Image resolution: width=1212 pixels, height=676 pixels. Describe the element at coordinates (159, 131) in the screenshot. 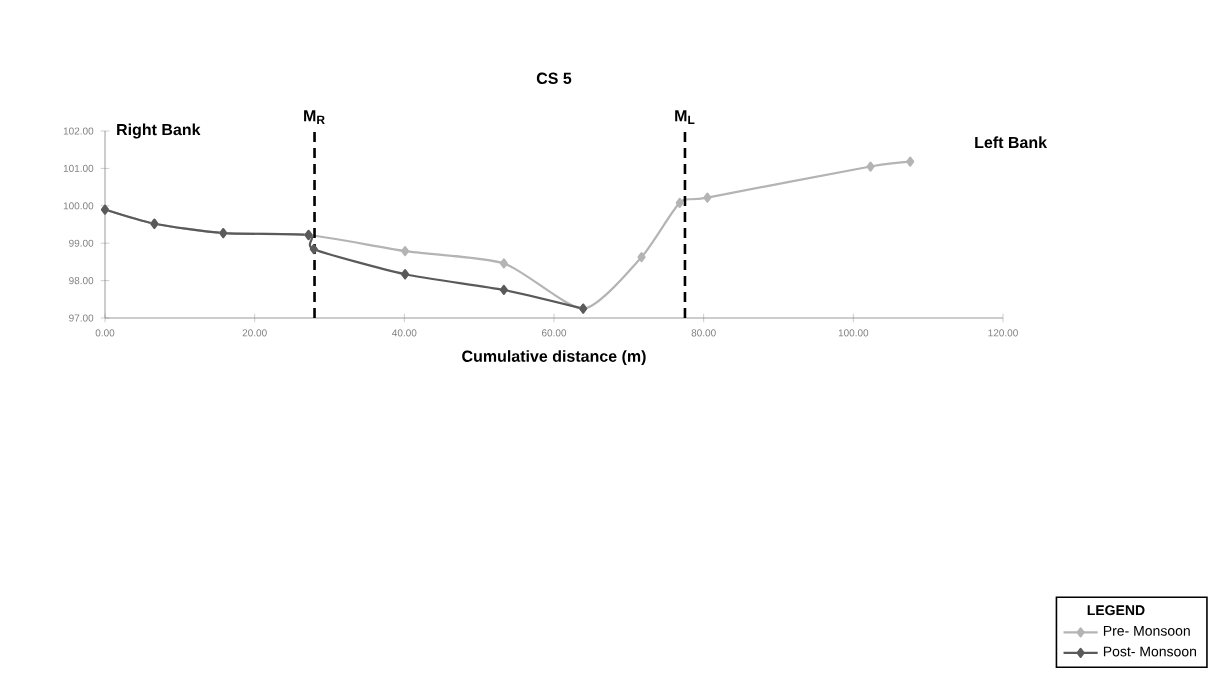

I see `annotation: Right Bank` at that location.